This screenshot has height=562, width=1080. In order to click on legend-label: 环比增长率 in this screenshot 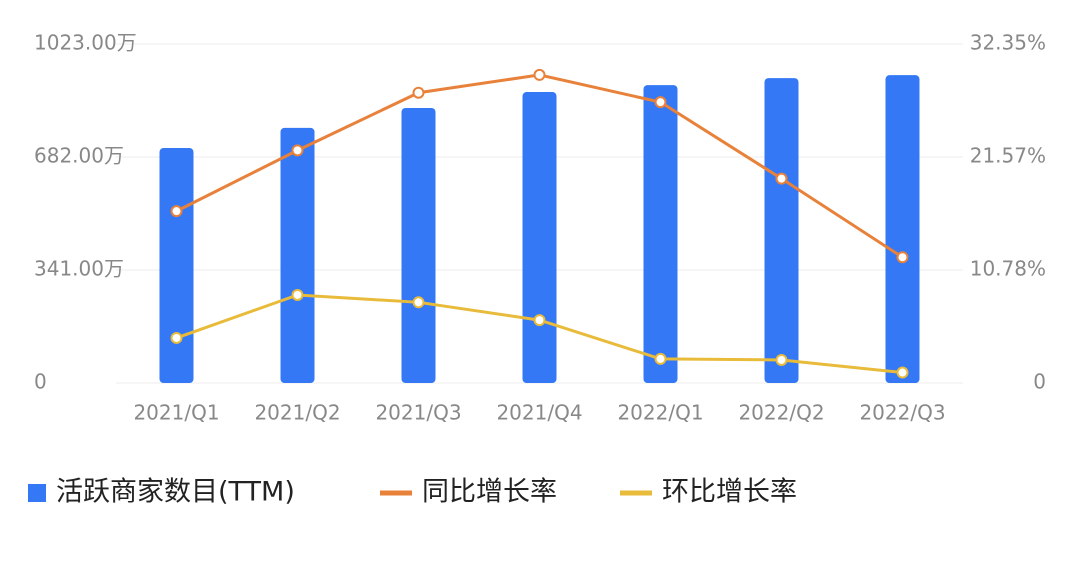, I will do `click(729, 492)`.